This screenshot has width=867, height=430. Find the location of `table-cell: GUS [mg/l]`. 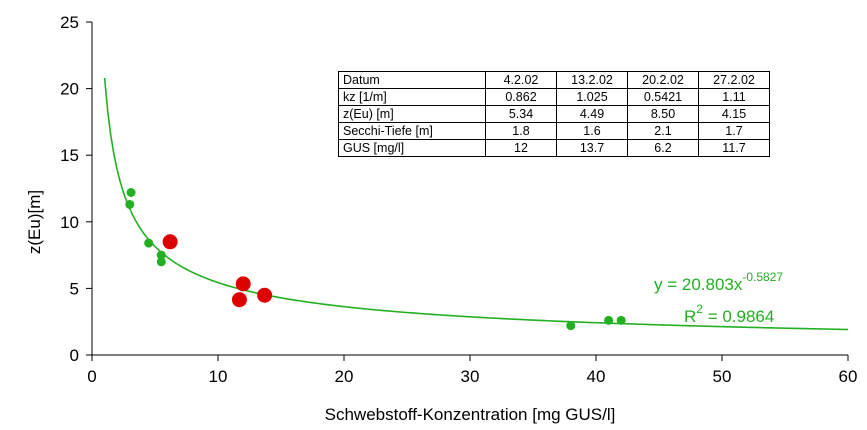

table-cell: GUS [mg/l] is located at coordinates (412, 148).